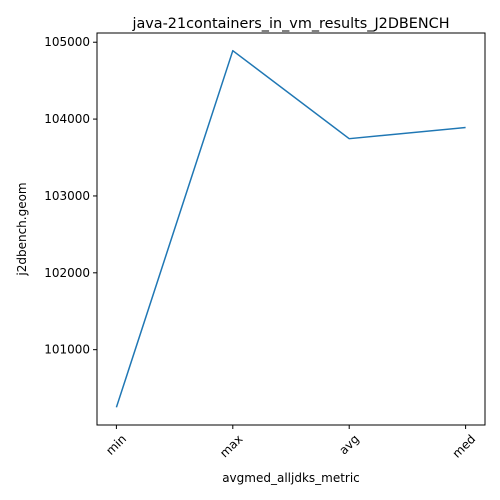 Image resolution: width=500 pixels, height=500 pixels. What do you see at coordinates (67, 42) in the screenshot?
I see `y-tick-label: 105000` at bounding box center [67, 42].